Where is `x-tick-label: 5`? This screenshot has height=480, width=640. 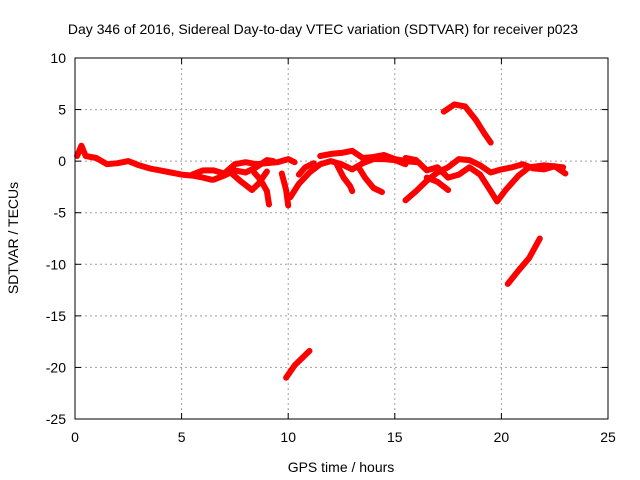 x-tick-label: 5 is located at coordinates (182, 437).